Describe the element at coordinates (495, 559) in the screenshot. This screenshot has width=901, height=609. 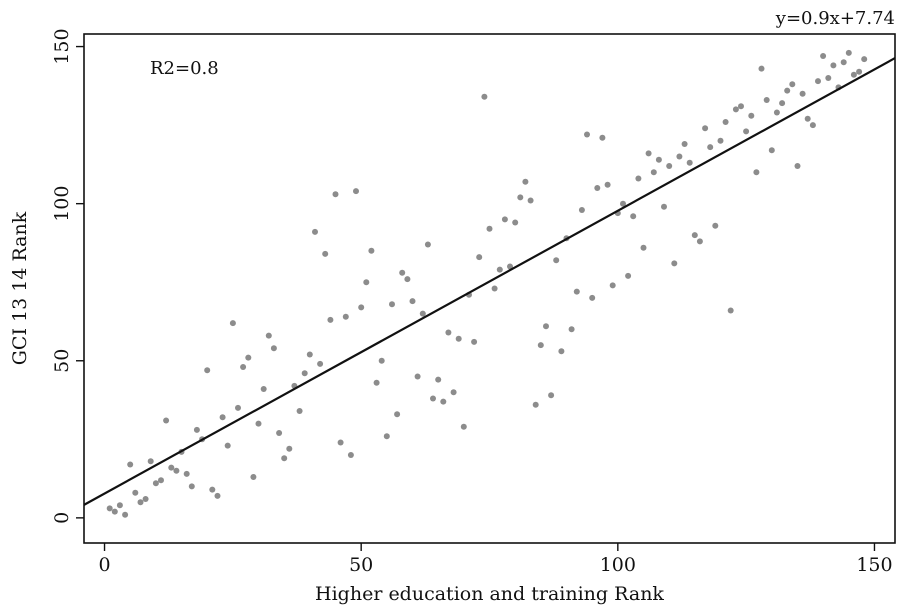
I see `x-axis-ticks: 0 50 100 150` at that location.